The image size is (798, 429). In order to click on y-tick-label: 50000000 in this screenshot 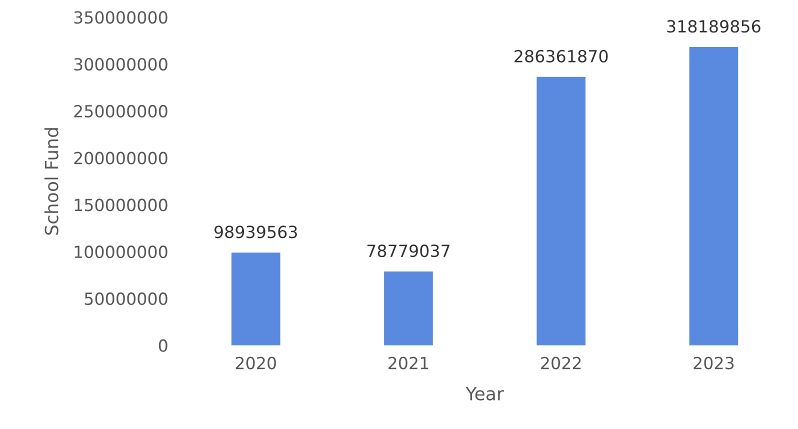, I will do `click(126, 299)`.